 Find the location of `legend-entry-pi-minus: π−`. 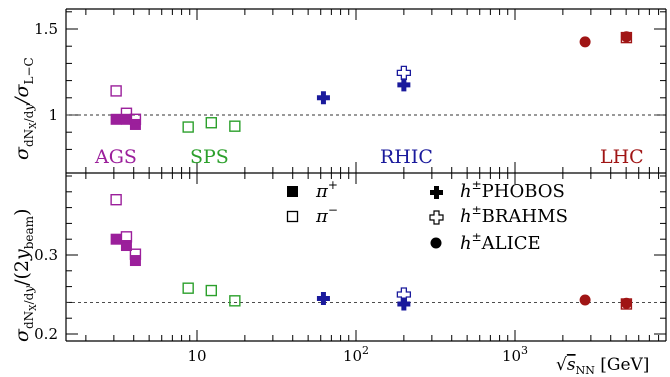

legend-entry-pi-minus: π− is located at coordinates (312, 215).